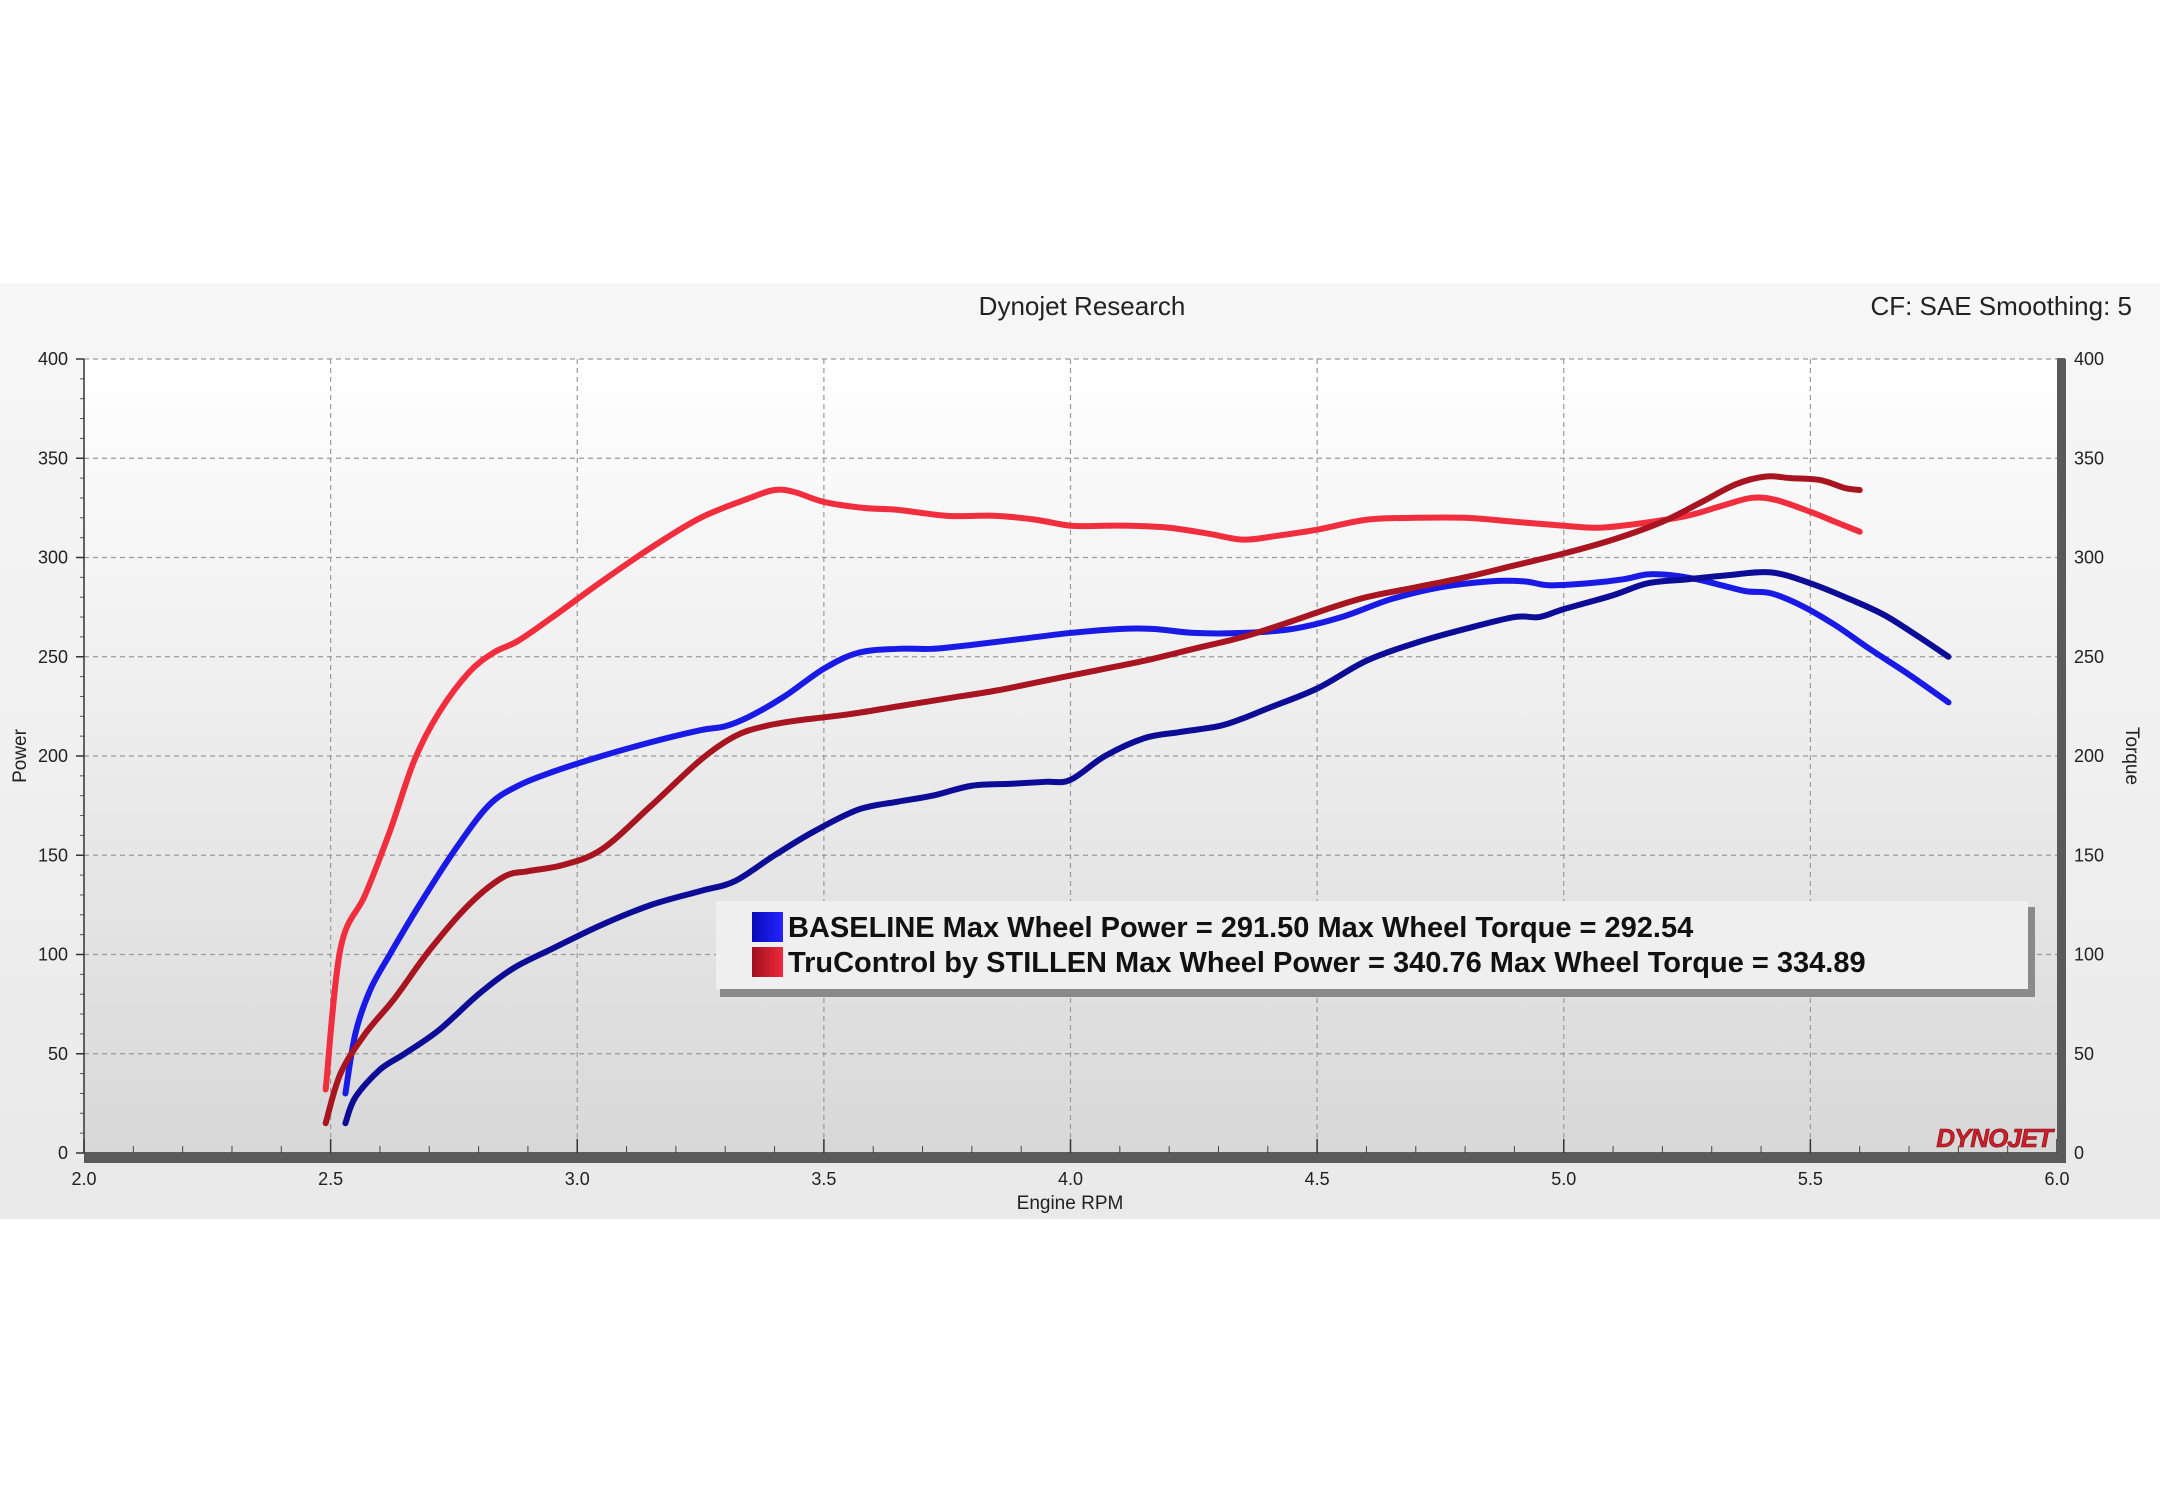  I want to click on y-right-tick-label: 100, so click(2089, 955).